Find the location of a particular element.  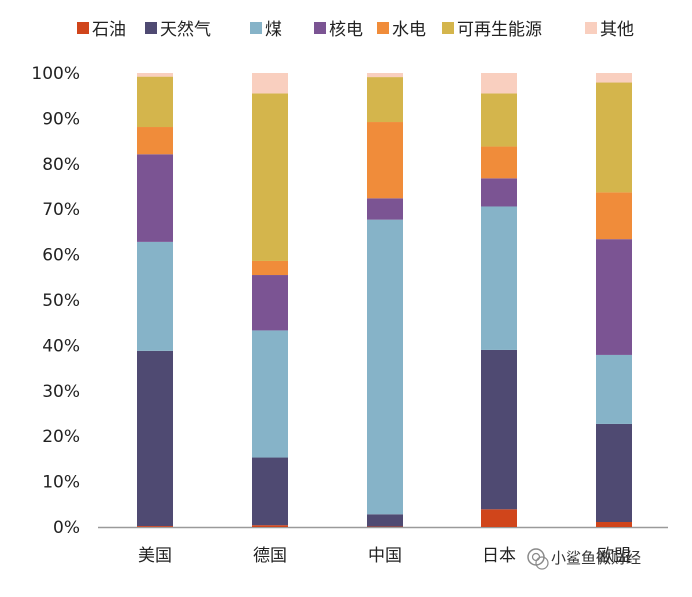

y-tick-label: 0% is located at coordinates (66, 528).